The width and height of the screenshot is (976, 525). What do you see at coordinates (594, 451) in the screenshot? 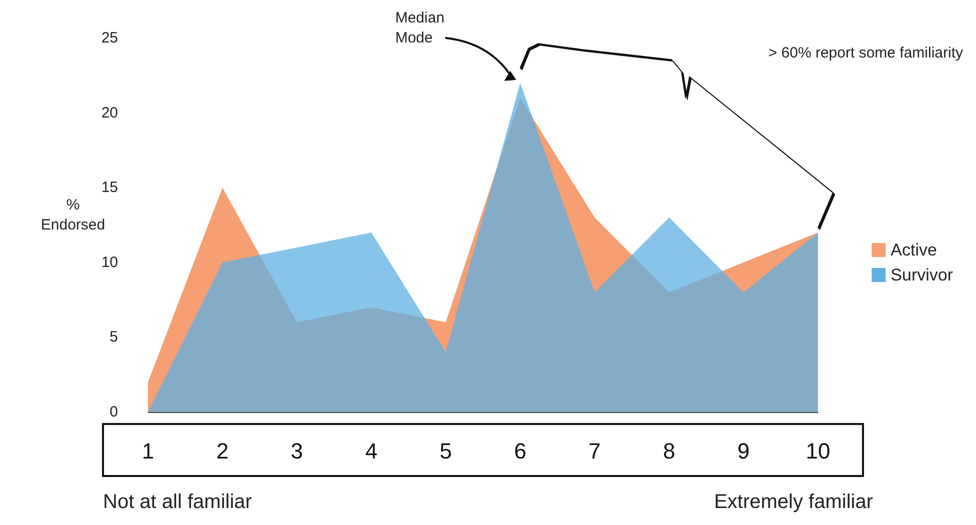
I see `x-tick-label: 7` at bounding box center [594, 451].